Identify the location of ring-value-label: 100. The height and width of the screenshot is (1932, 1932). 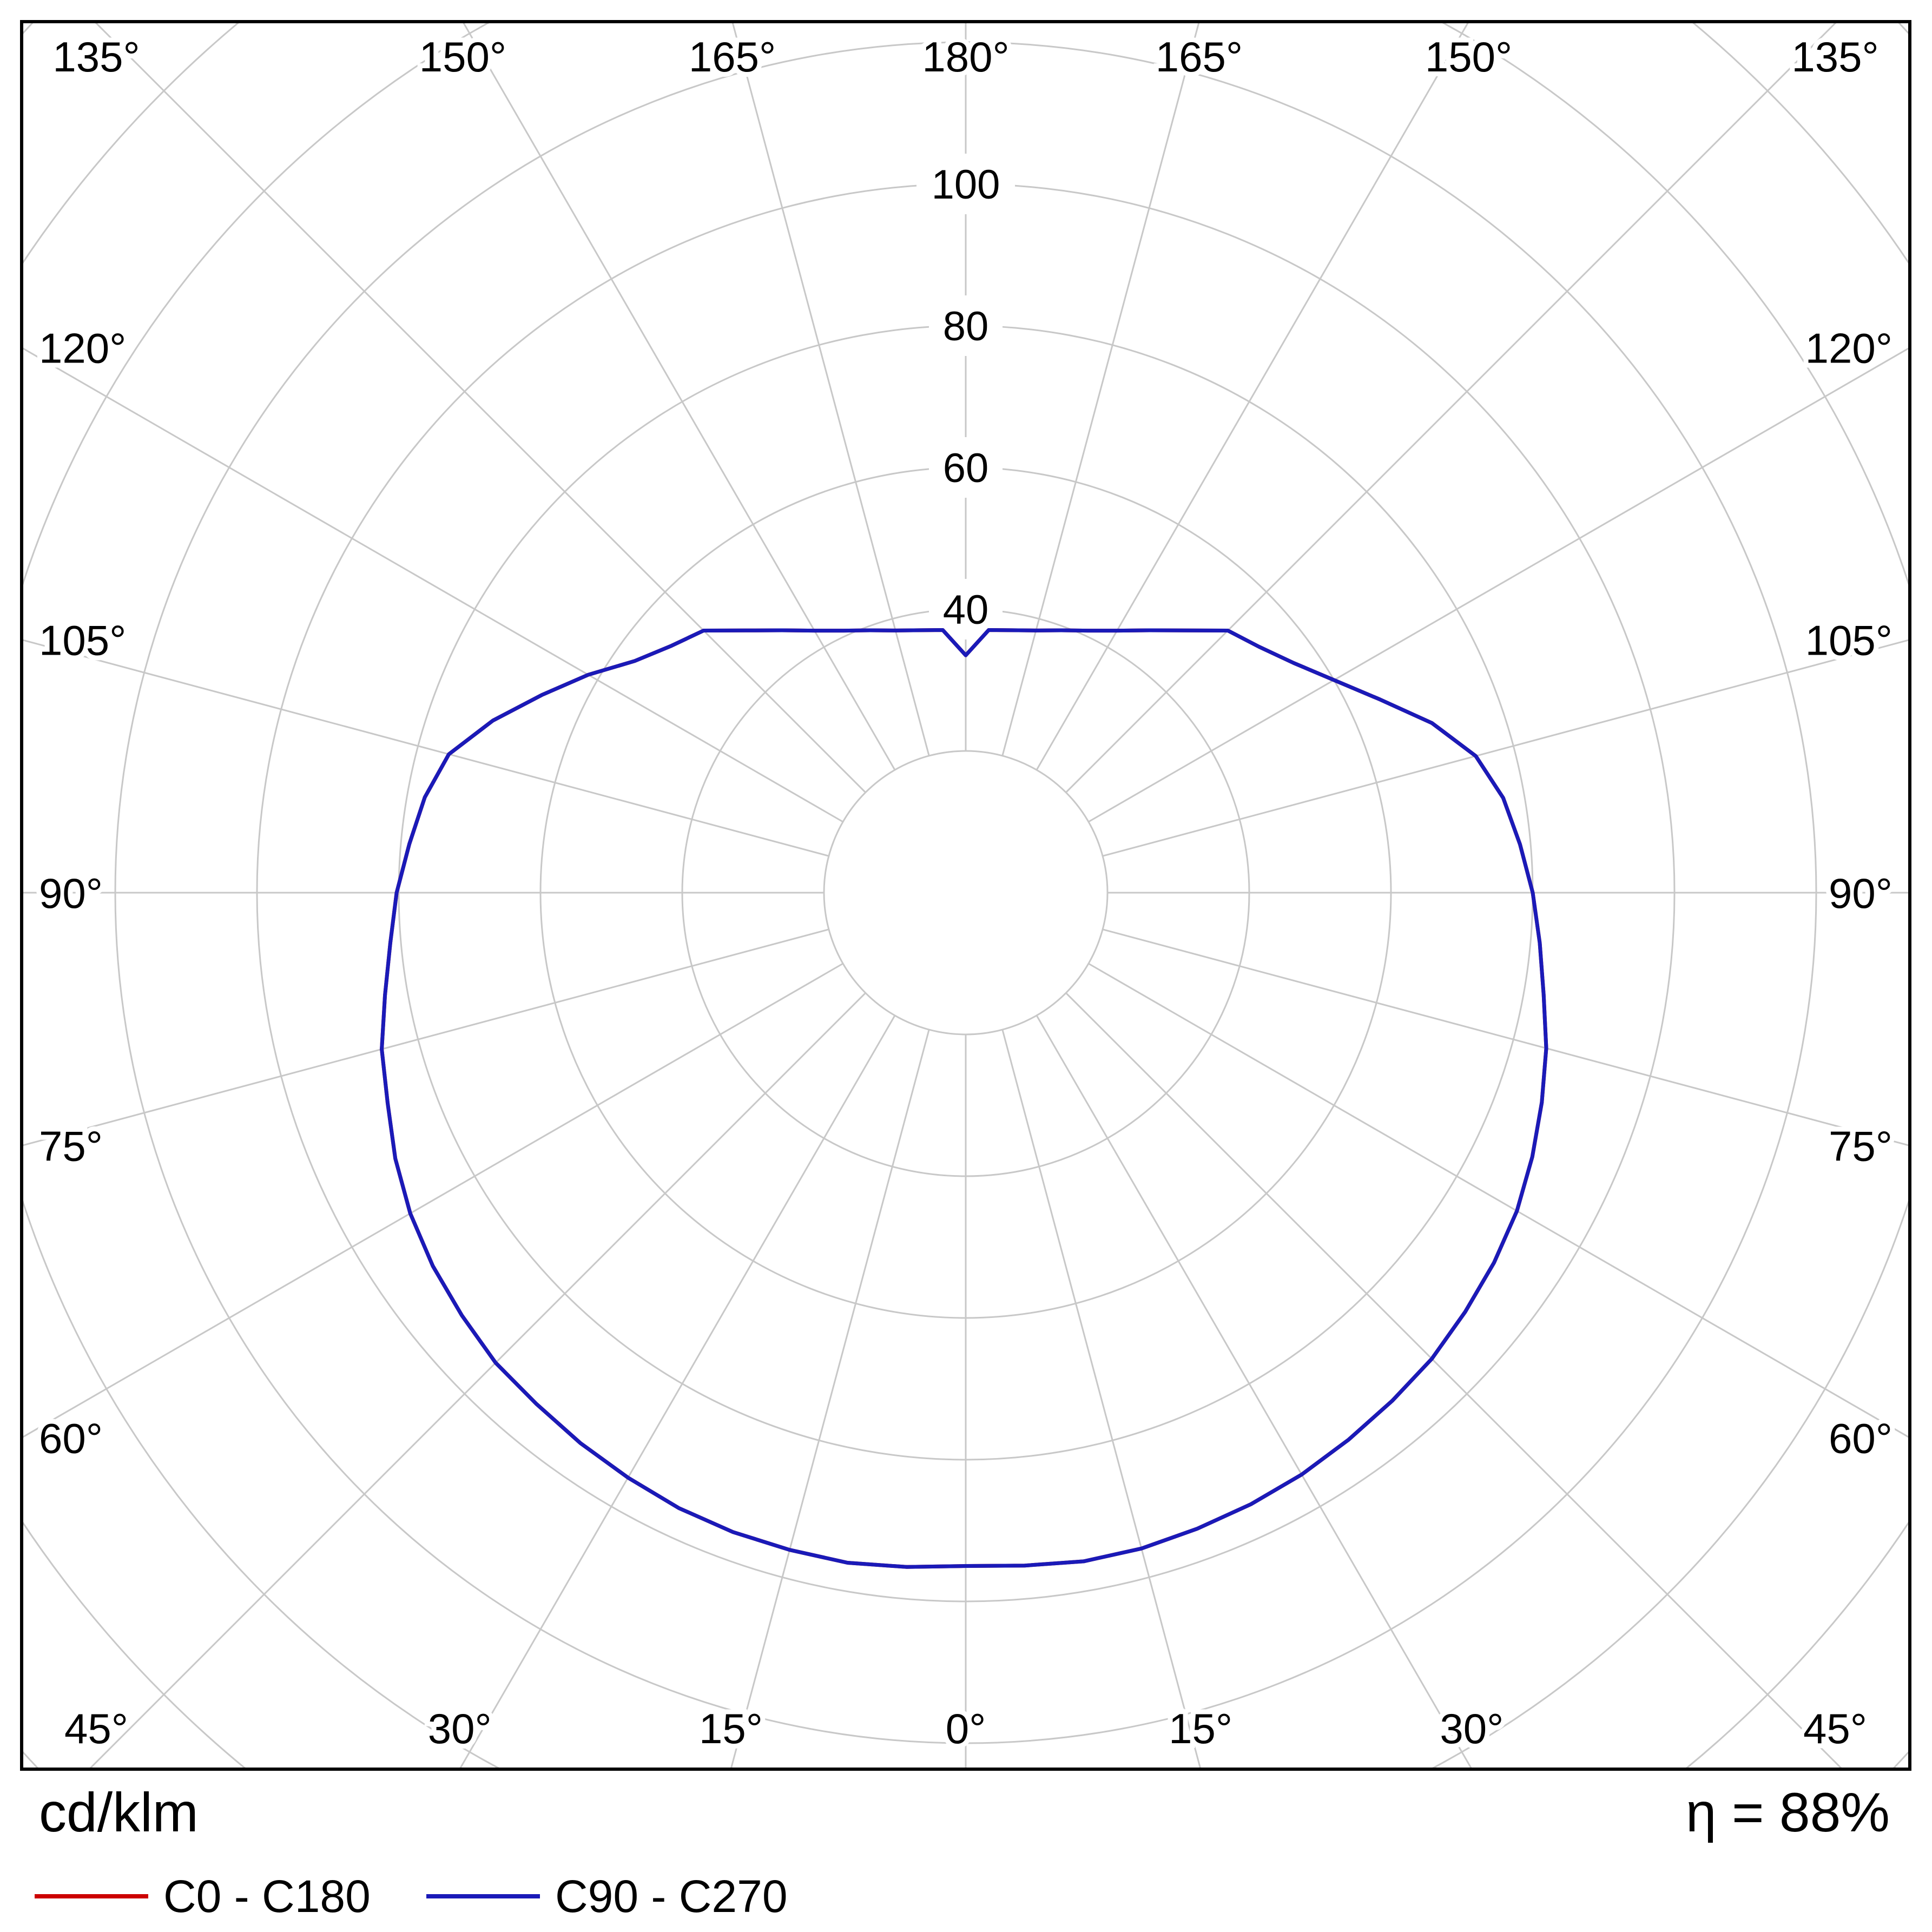
(966, 185).